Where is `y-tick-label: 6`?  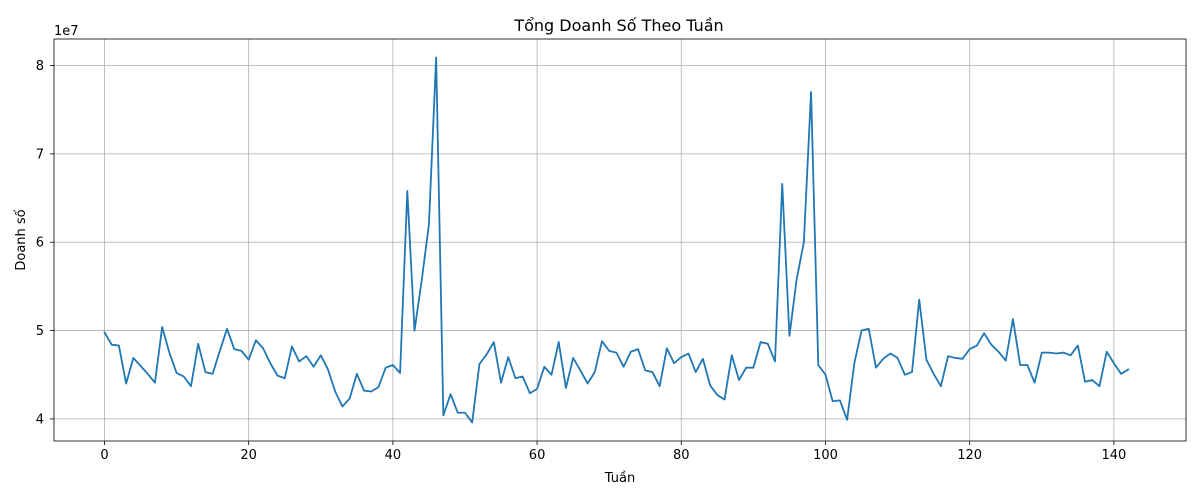
y-tick-label: 6 is located at coordinates (40, 243).